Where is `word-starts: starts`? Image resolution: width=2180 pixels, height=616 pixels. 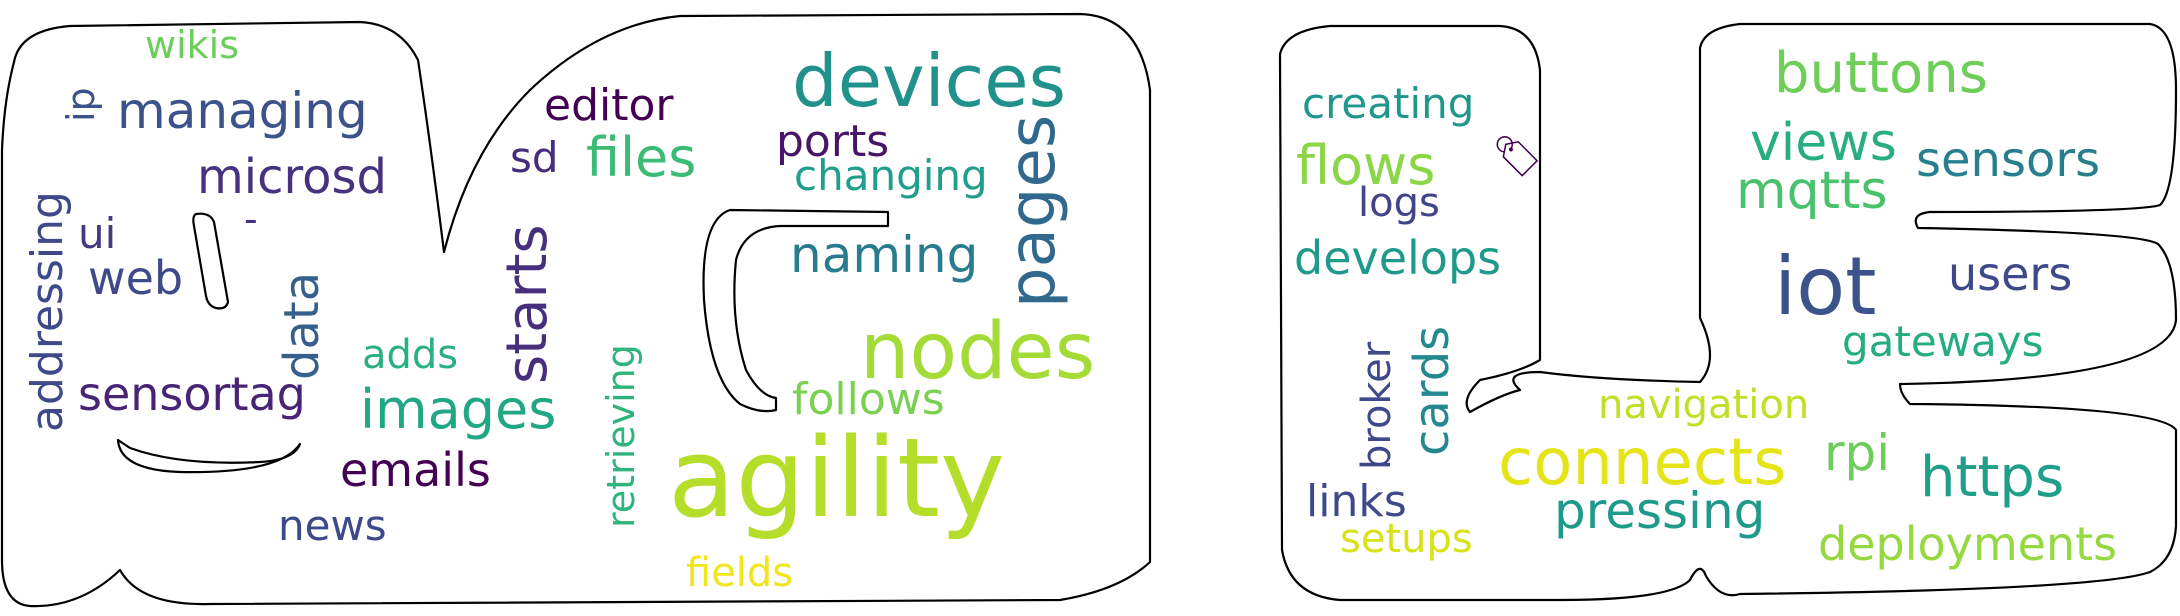
word-starts: starts is located at coordinates (527, 304).